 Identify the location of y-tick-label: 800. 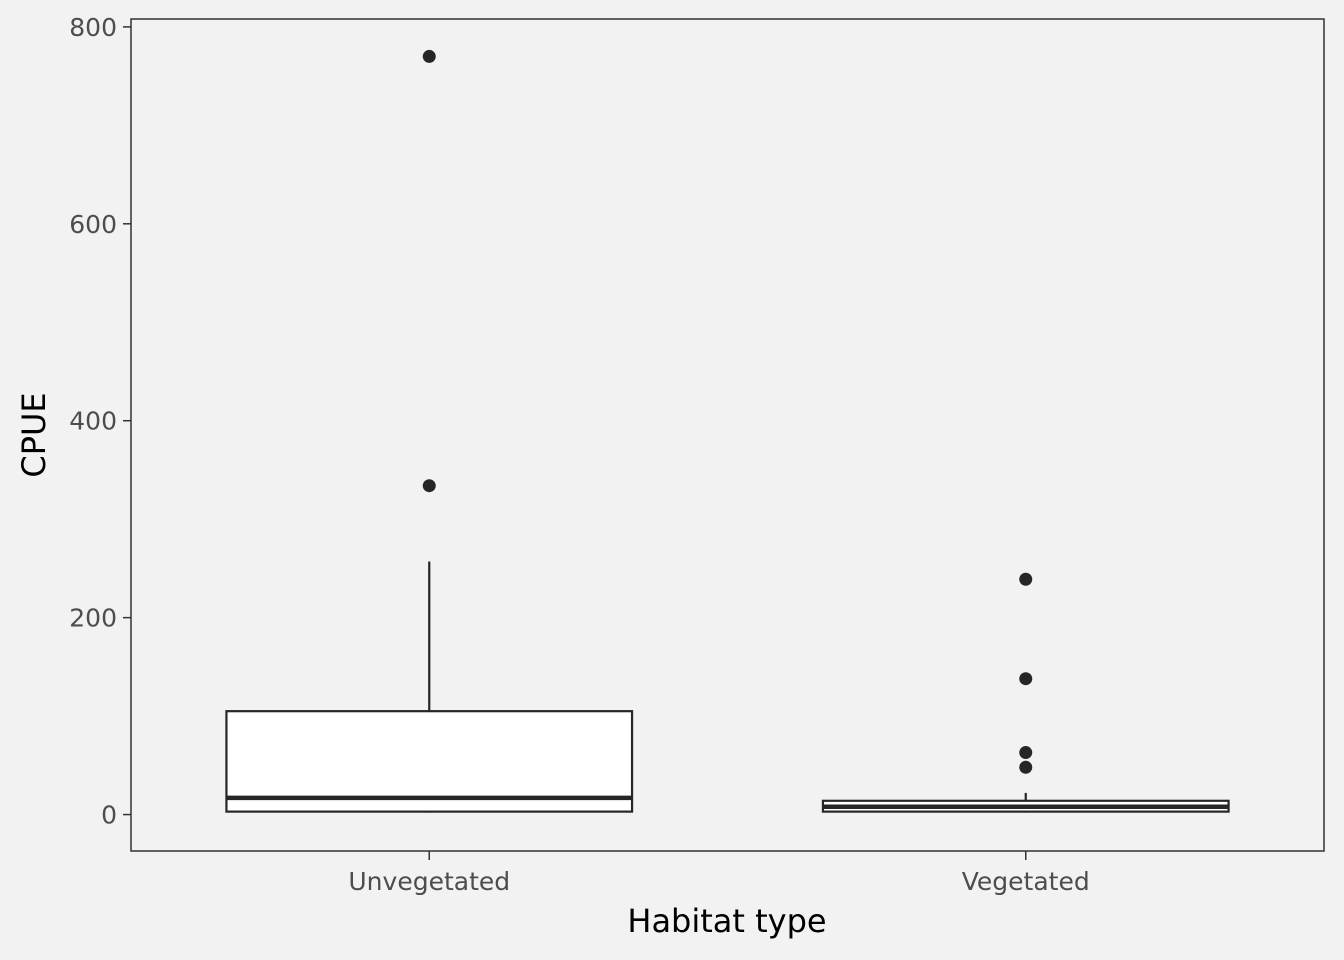
(93, 27).